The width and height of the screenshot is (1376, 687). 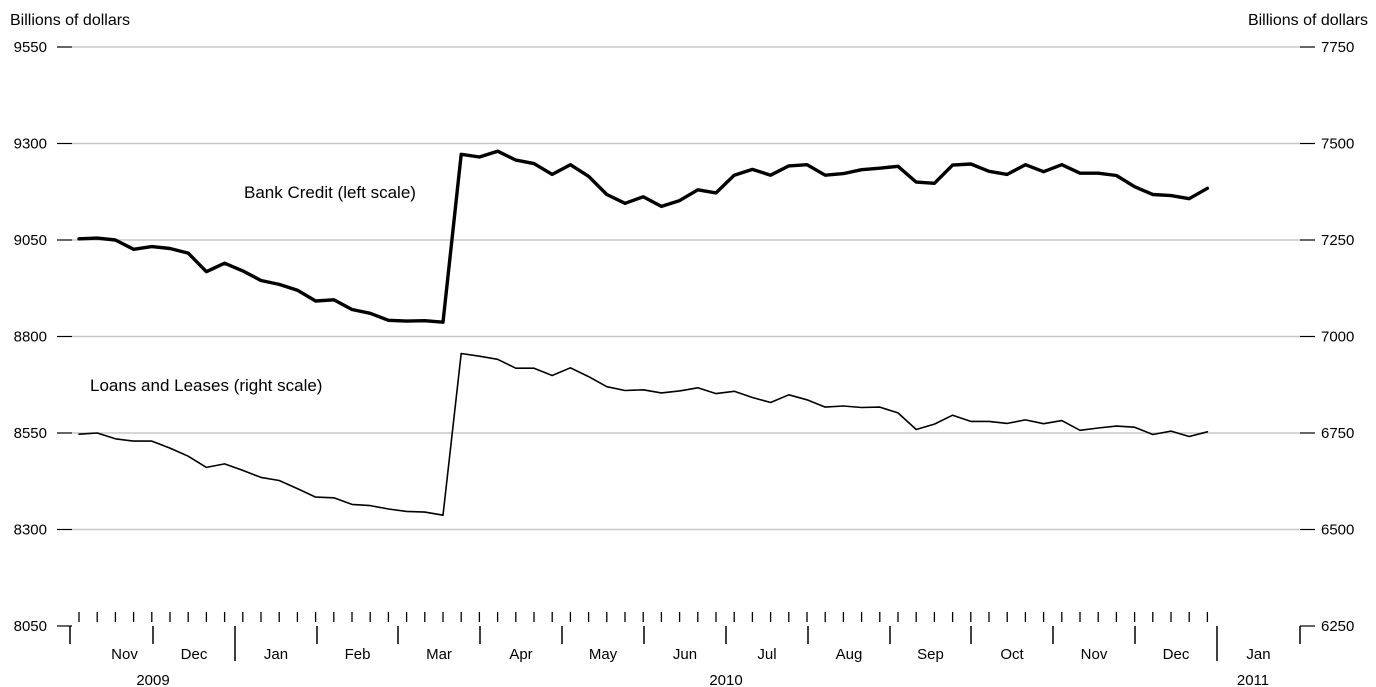 What do you see at coordinates (70, 20) in the screenshot?
I see `left-axis-unit-label: Billions of dollars` at bounding box center [70, 20].